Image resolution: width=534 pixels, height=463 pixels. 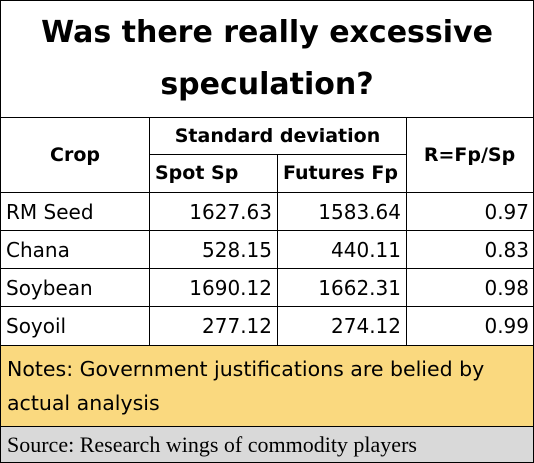 What do you see at coordinates (267, 32) in the screenshot?
I see `title-line-1: Was there really excessive` at bounding box center [267, 32].